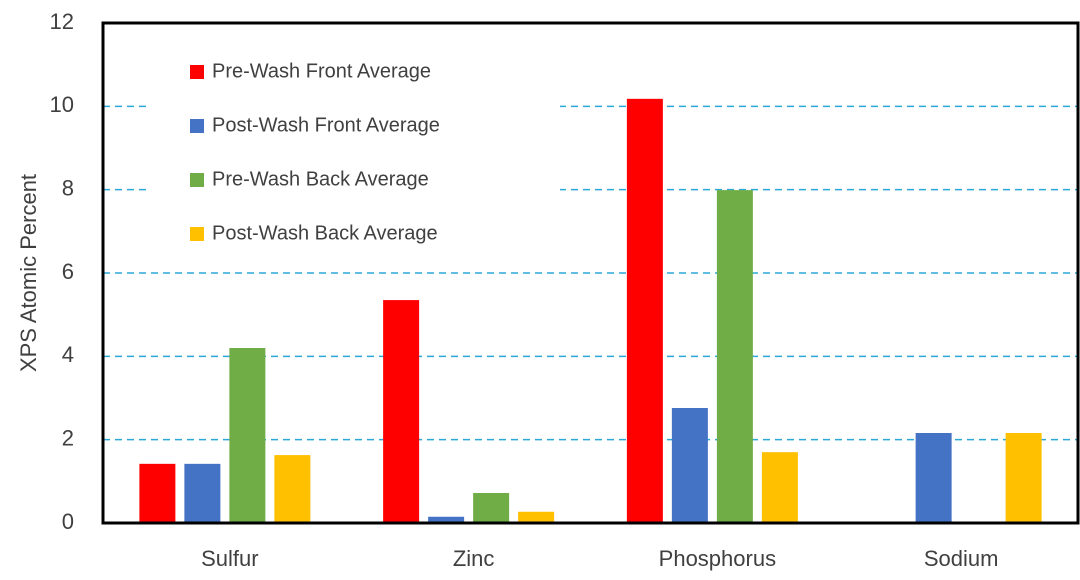 This screenshot has width=1080, height=580. I want to click on legend-label: Post-Wash Front Average, so click(326, 125).